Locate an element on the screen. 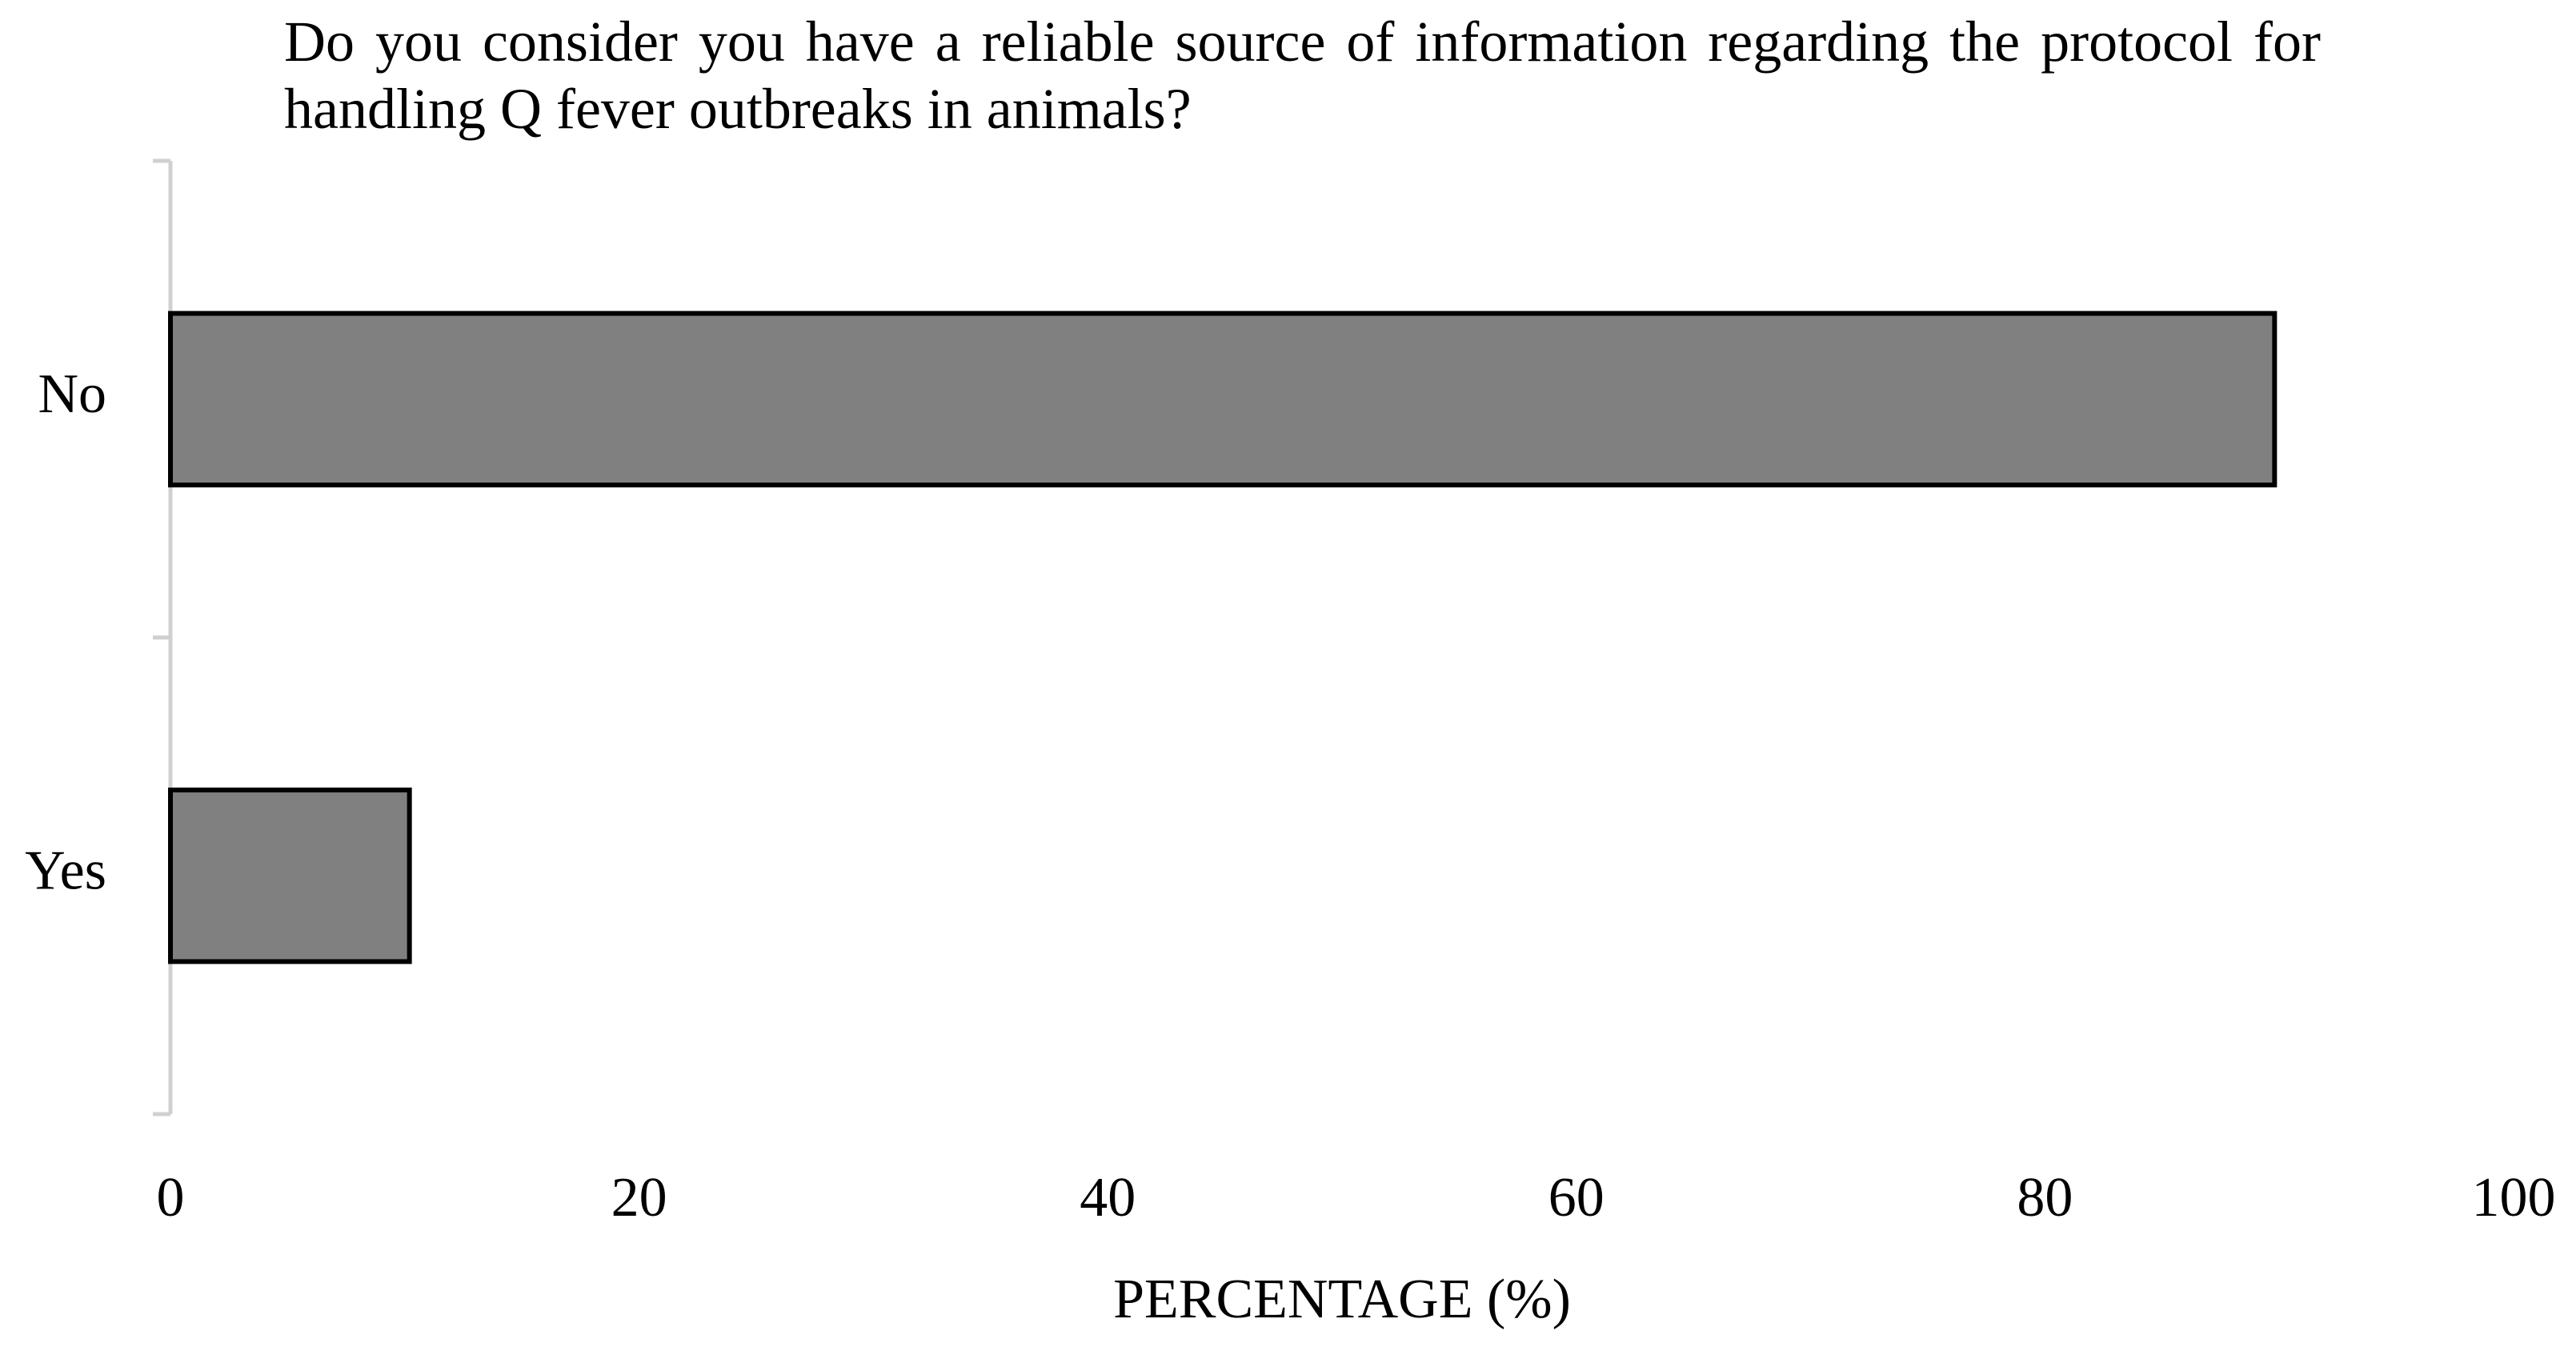 The height and width of the screenshot is (1351, 2576). x-tick-label: 60 is located at coordinates (1576, 1198).